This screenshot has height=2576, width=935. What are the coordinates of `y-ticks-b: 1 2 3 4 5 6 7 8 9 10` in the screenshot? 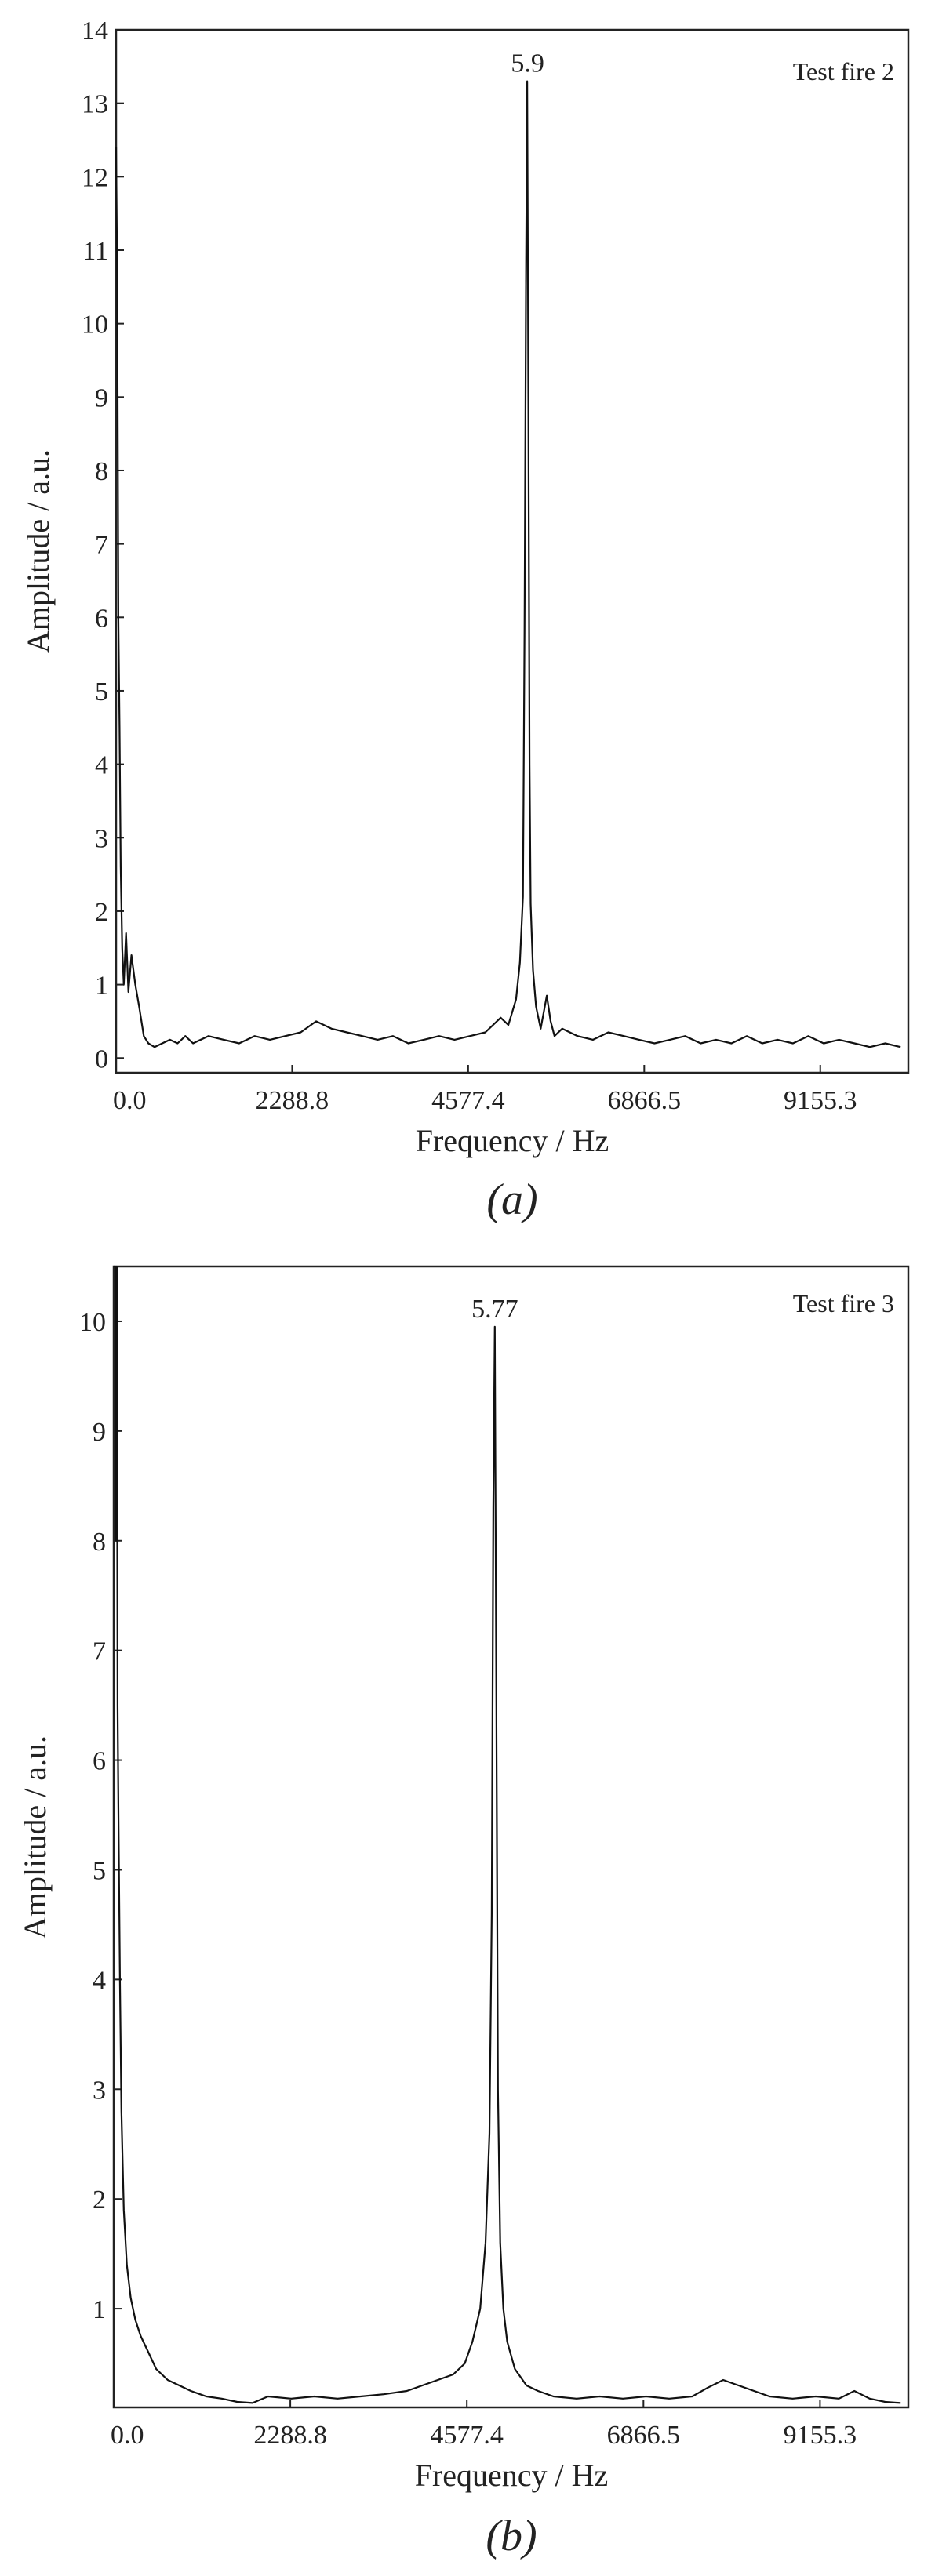 It's located at (100, 1816).